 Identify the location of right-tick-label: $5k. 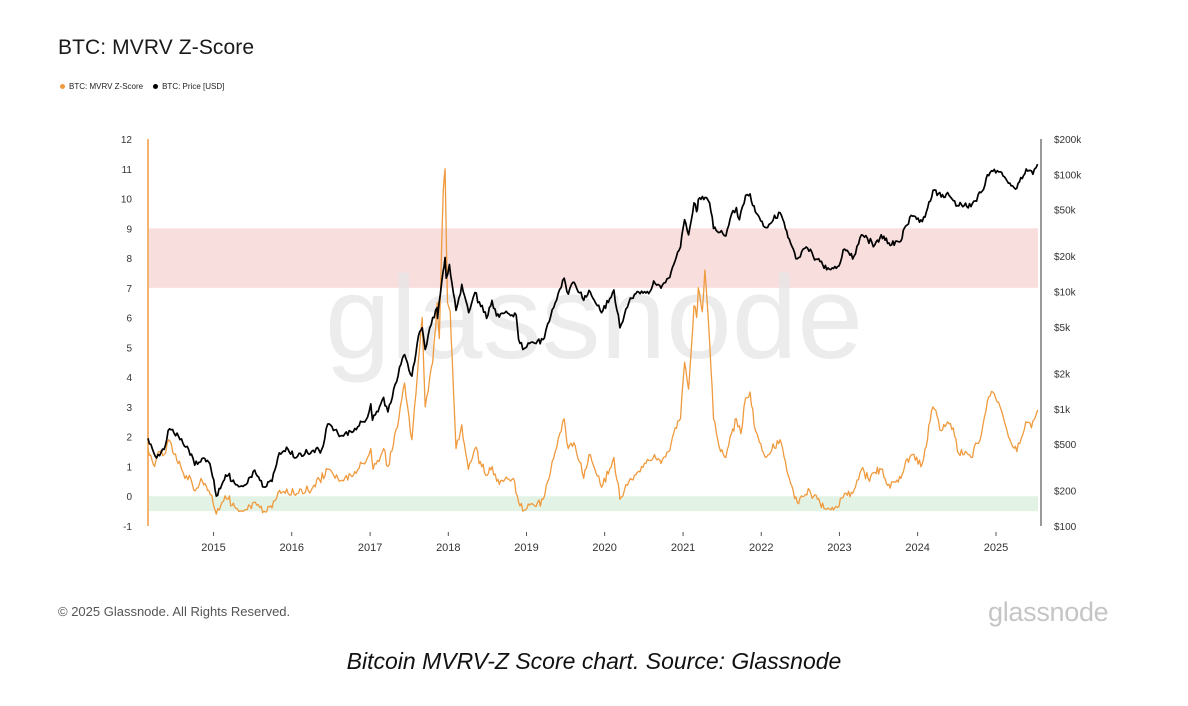
(1062, 328).